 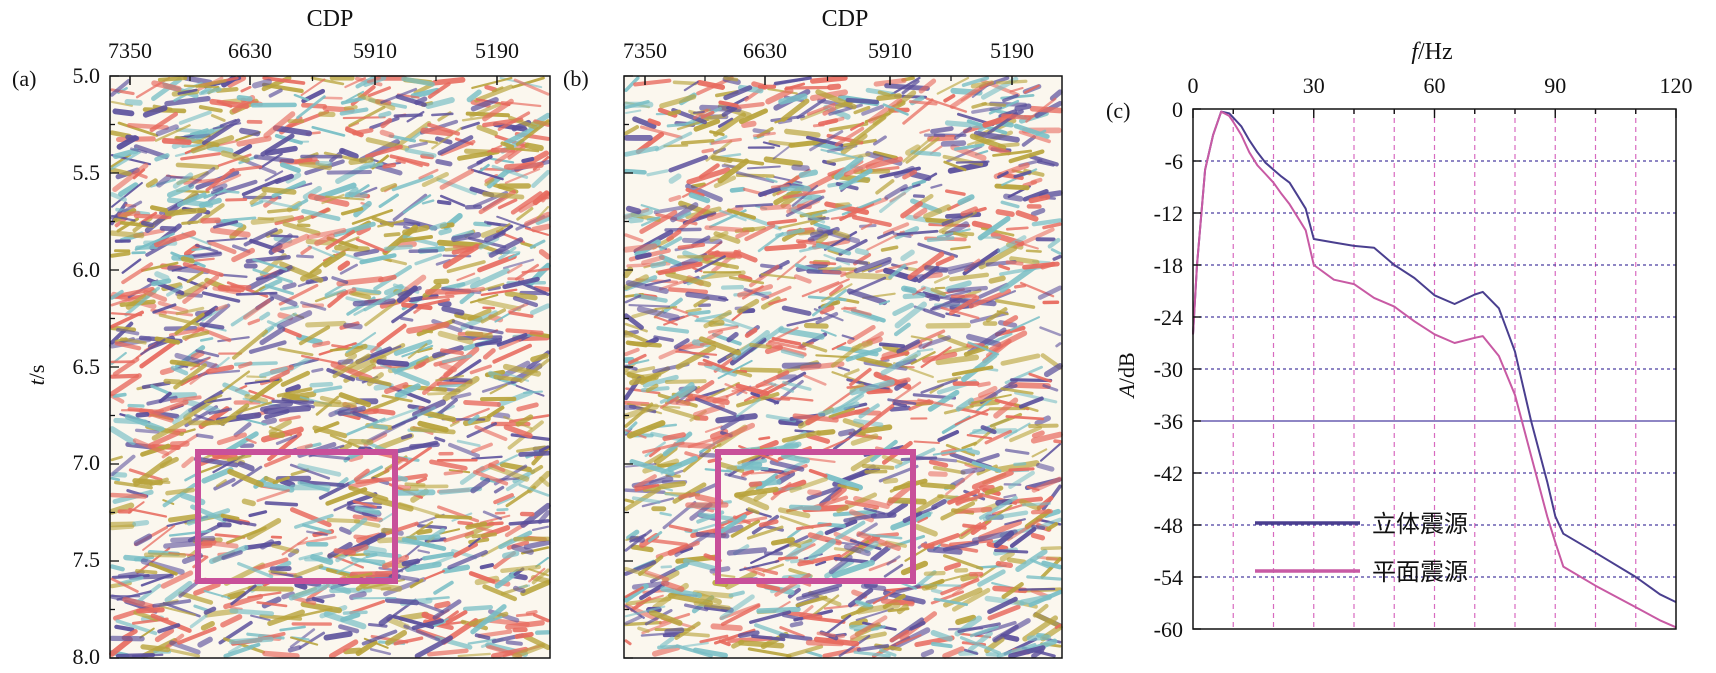 I want to click on panel-b-x-tick-2: 5910, so click(x=890, y=50).